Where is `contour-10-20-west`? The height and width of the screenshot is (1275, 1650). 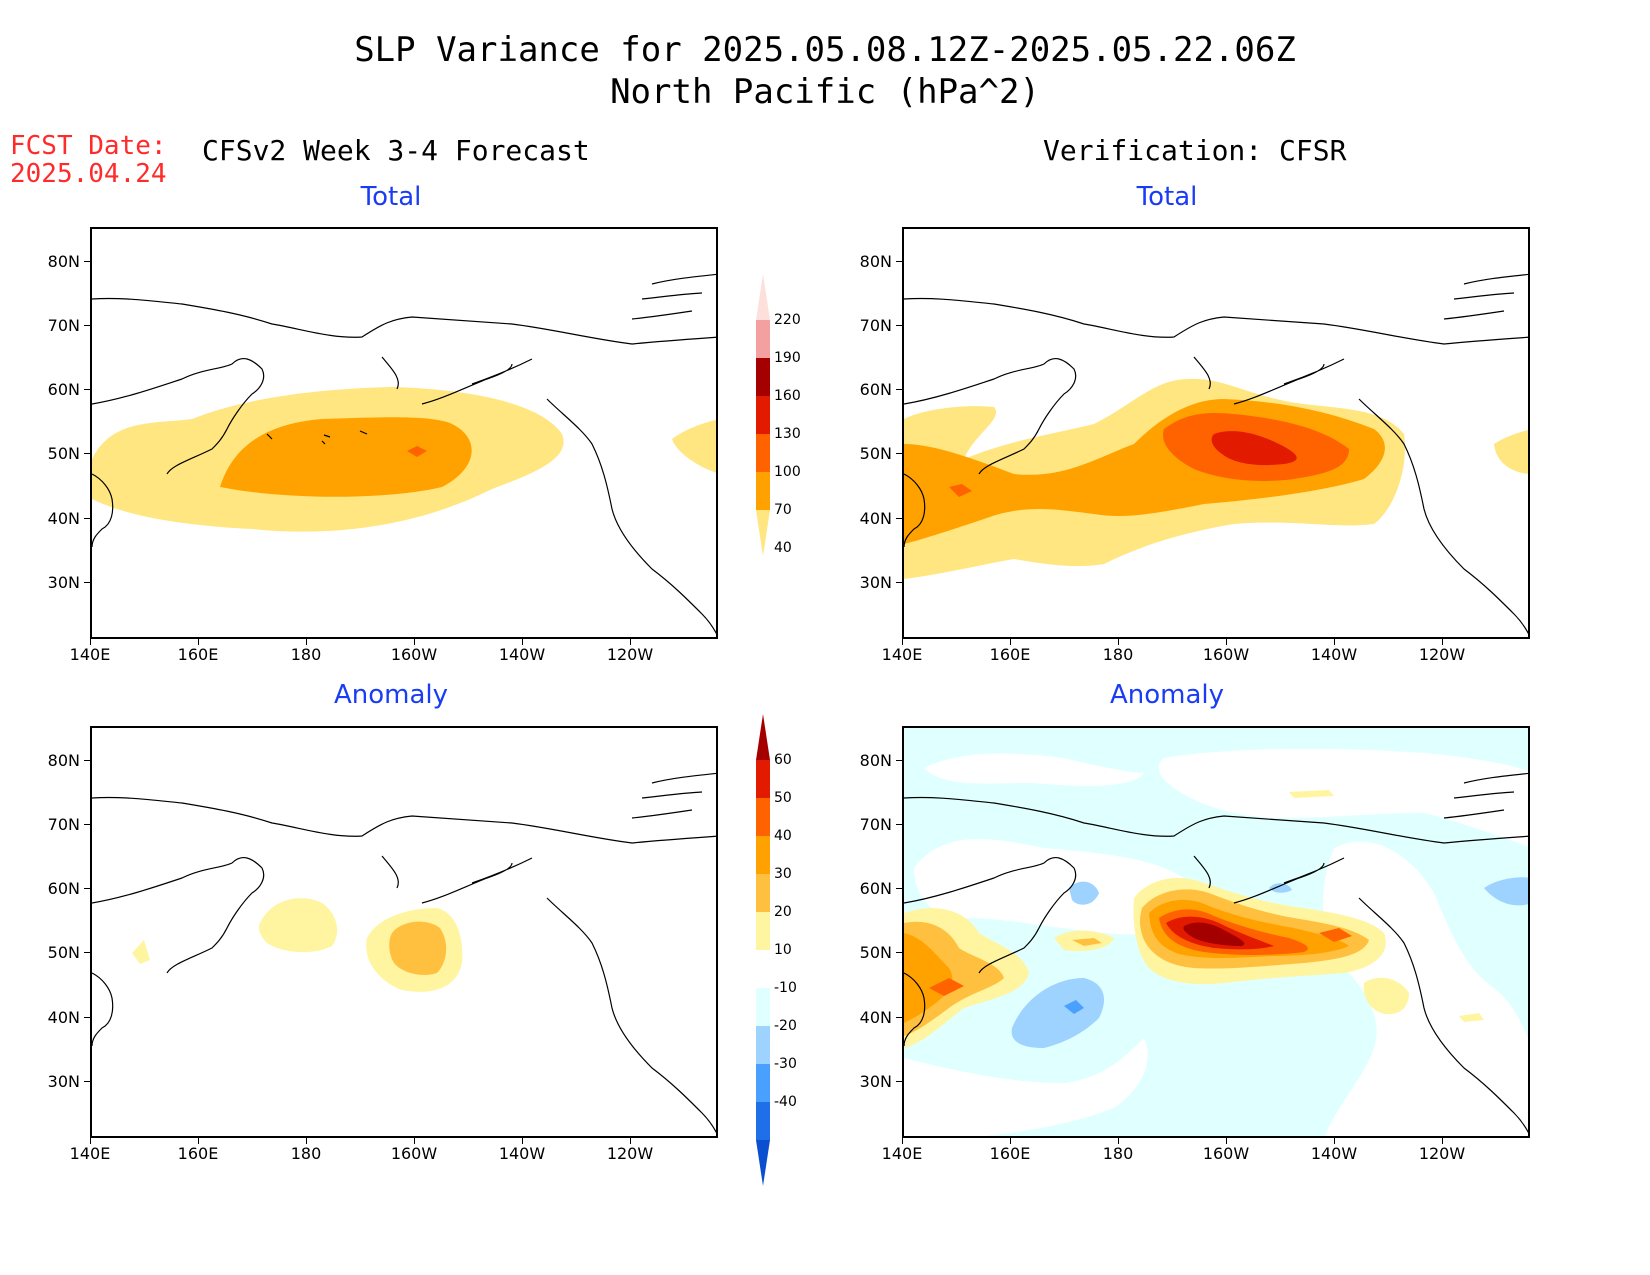
contour-10-20-west is located at coordinates (298, 925).